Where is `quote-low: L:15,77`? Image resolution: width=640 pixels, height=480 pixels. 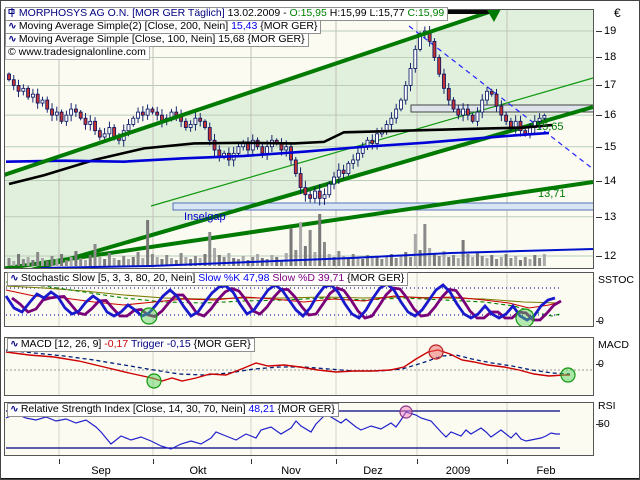
quote-low: L:15,77 is located at coordinates (387, 13).